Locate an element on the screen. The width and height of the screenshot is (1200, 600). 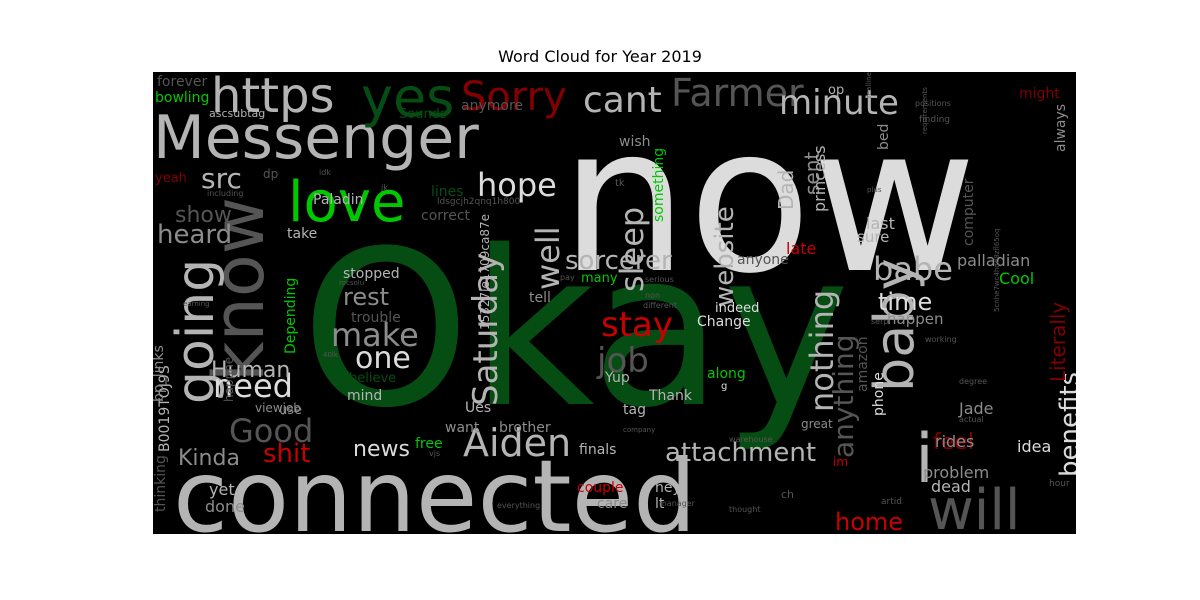
word-125: earning is located at coordinates (196, 304).